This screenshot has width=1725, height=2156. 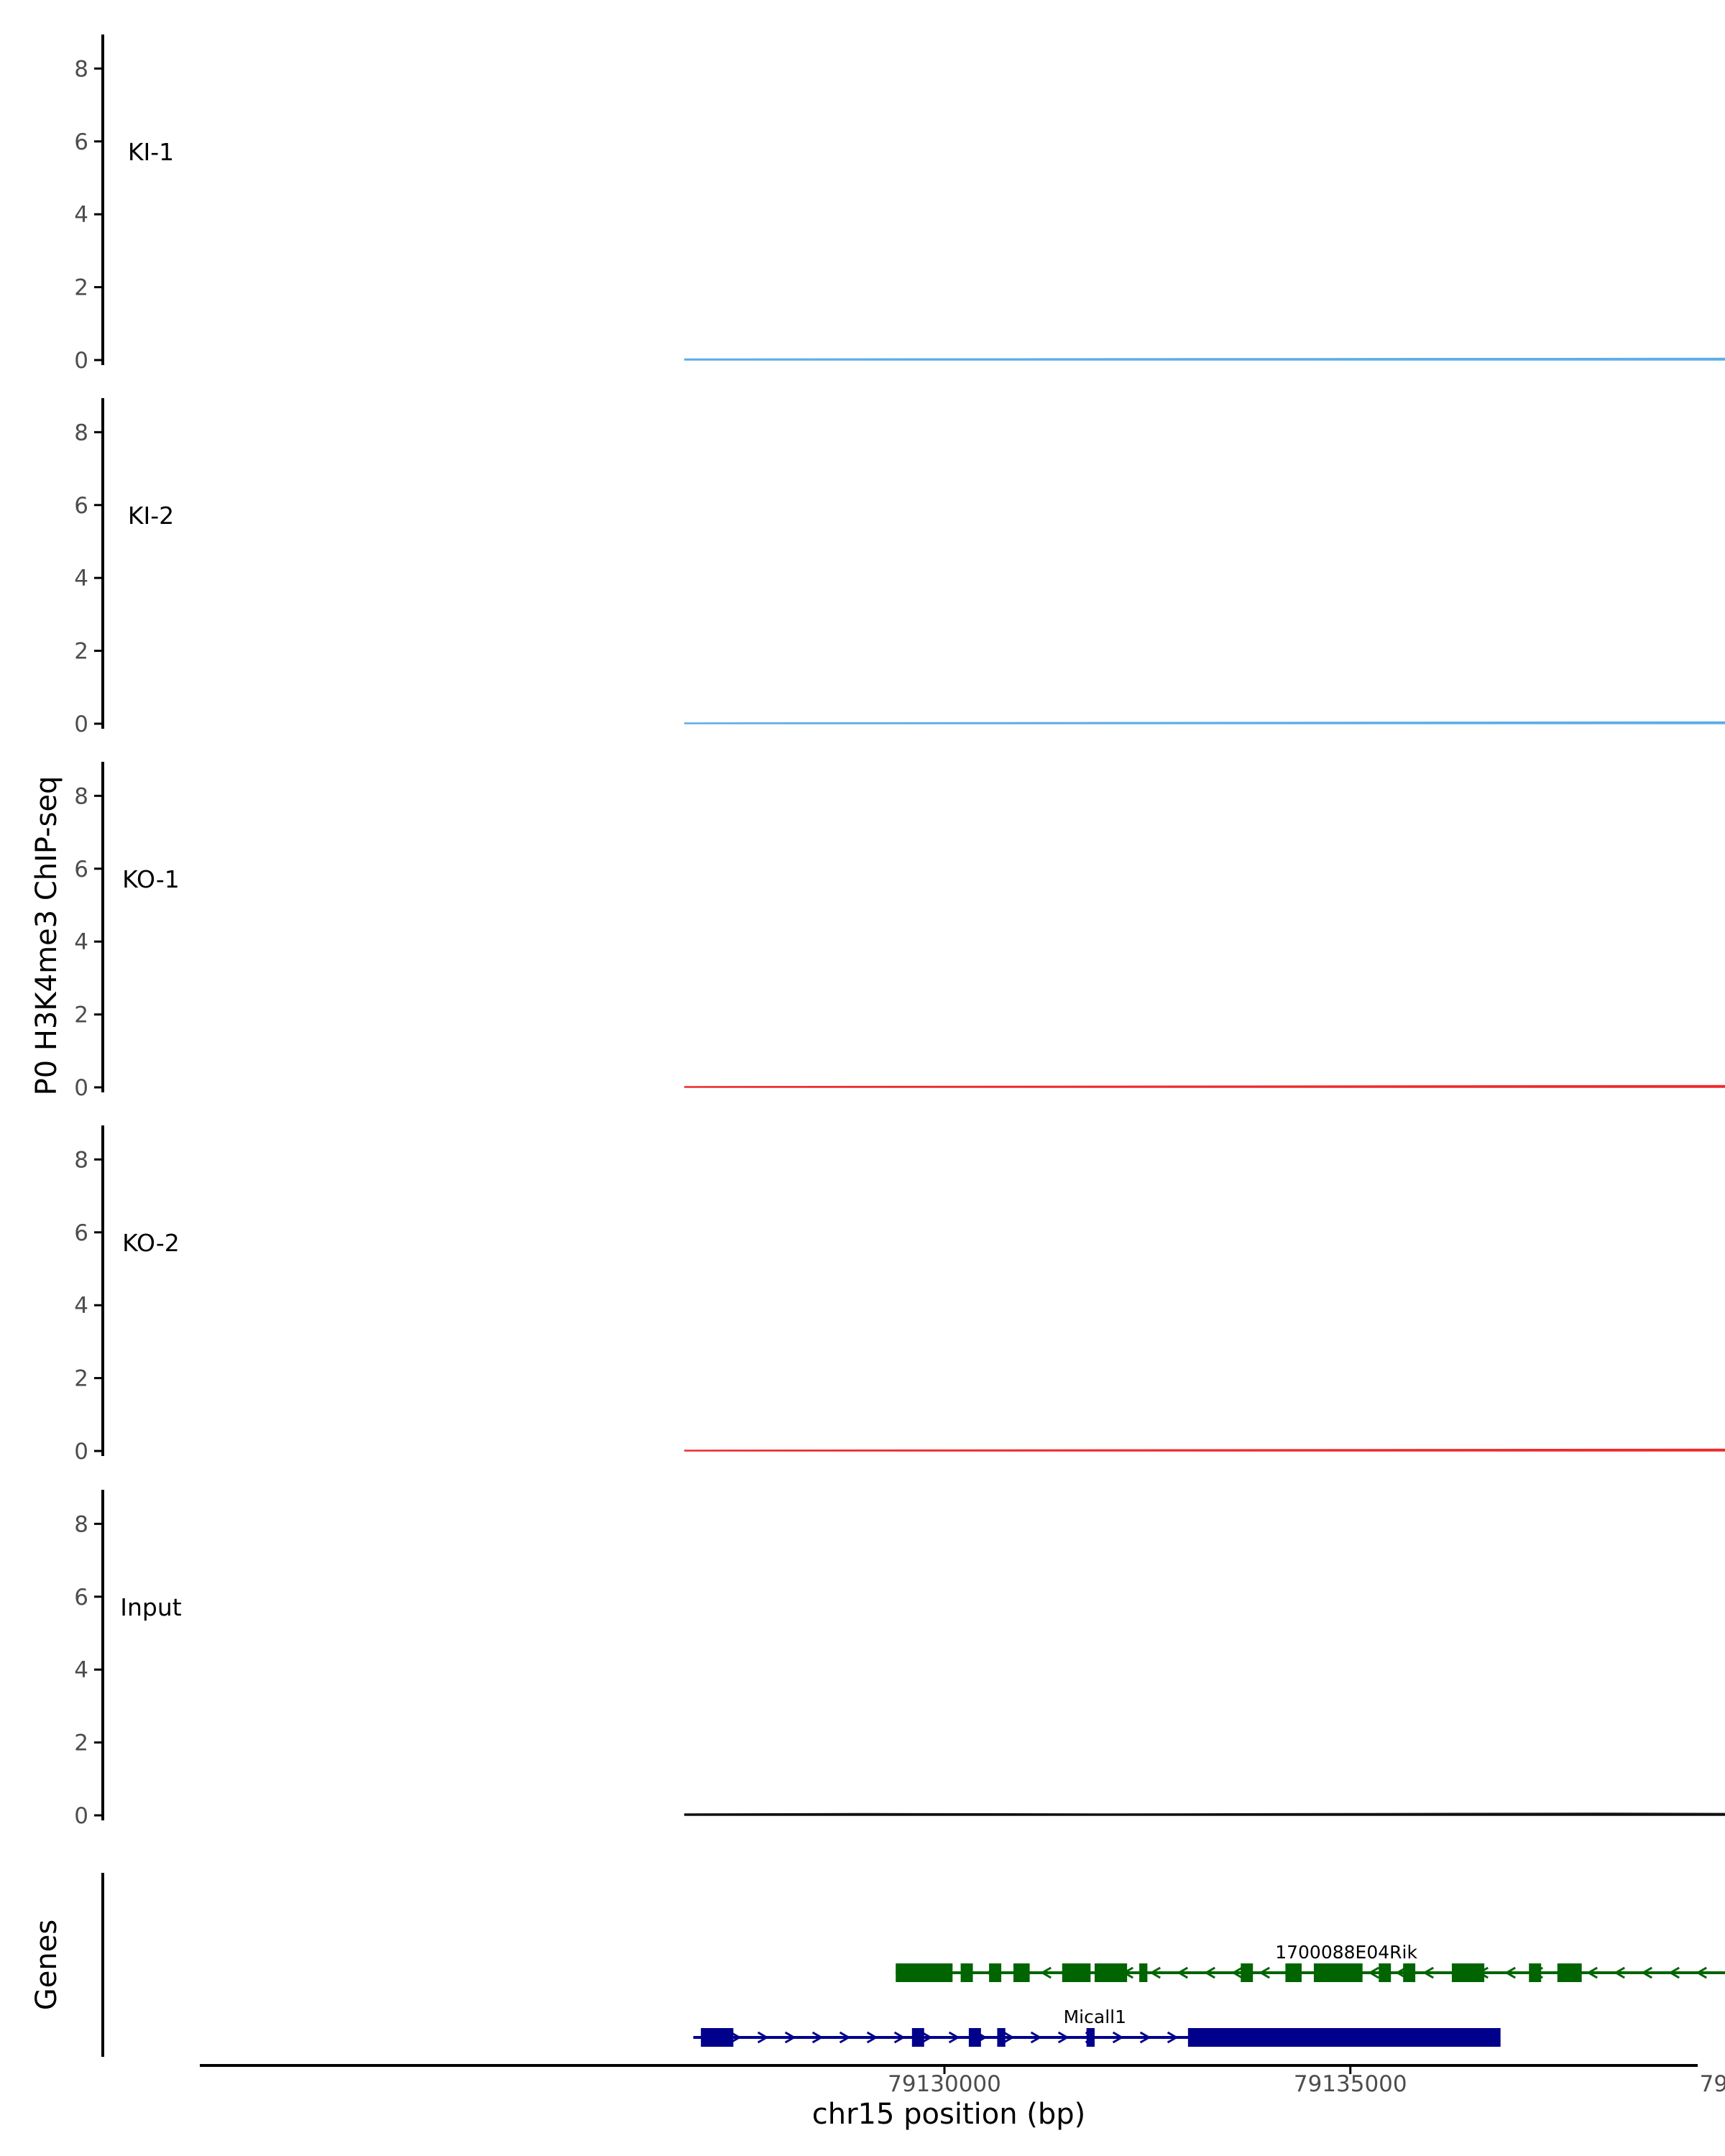 What do you see at coordinates (151, 879) in the screenshot?
I see `track-label: KO-1` at bounding box center [151, 879].